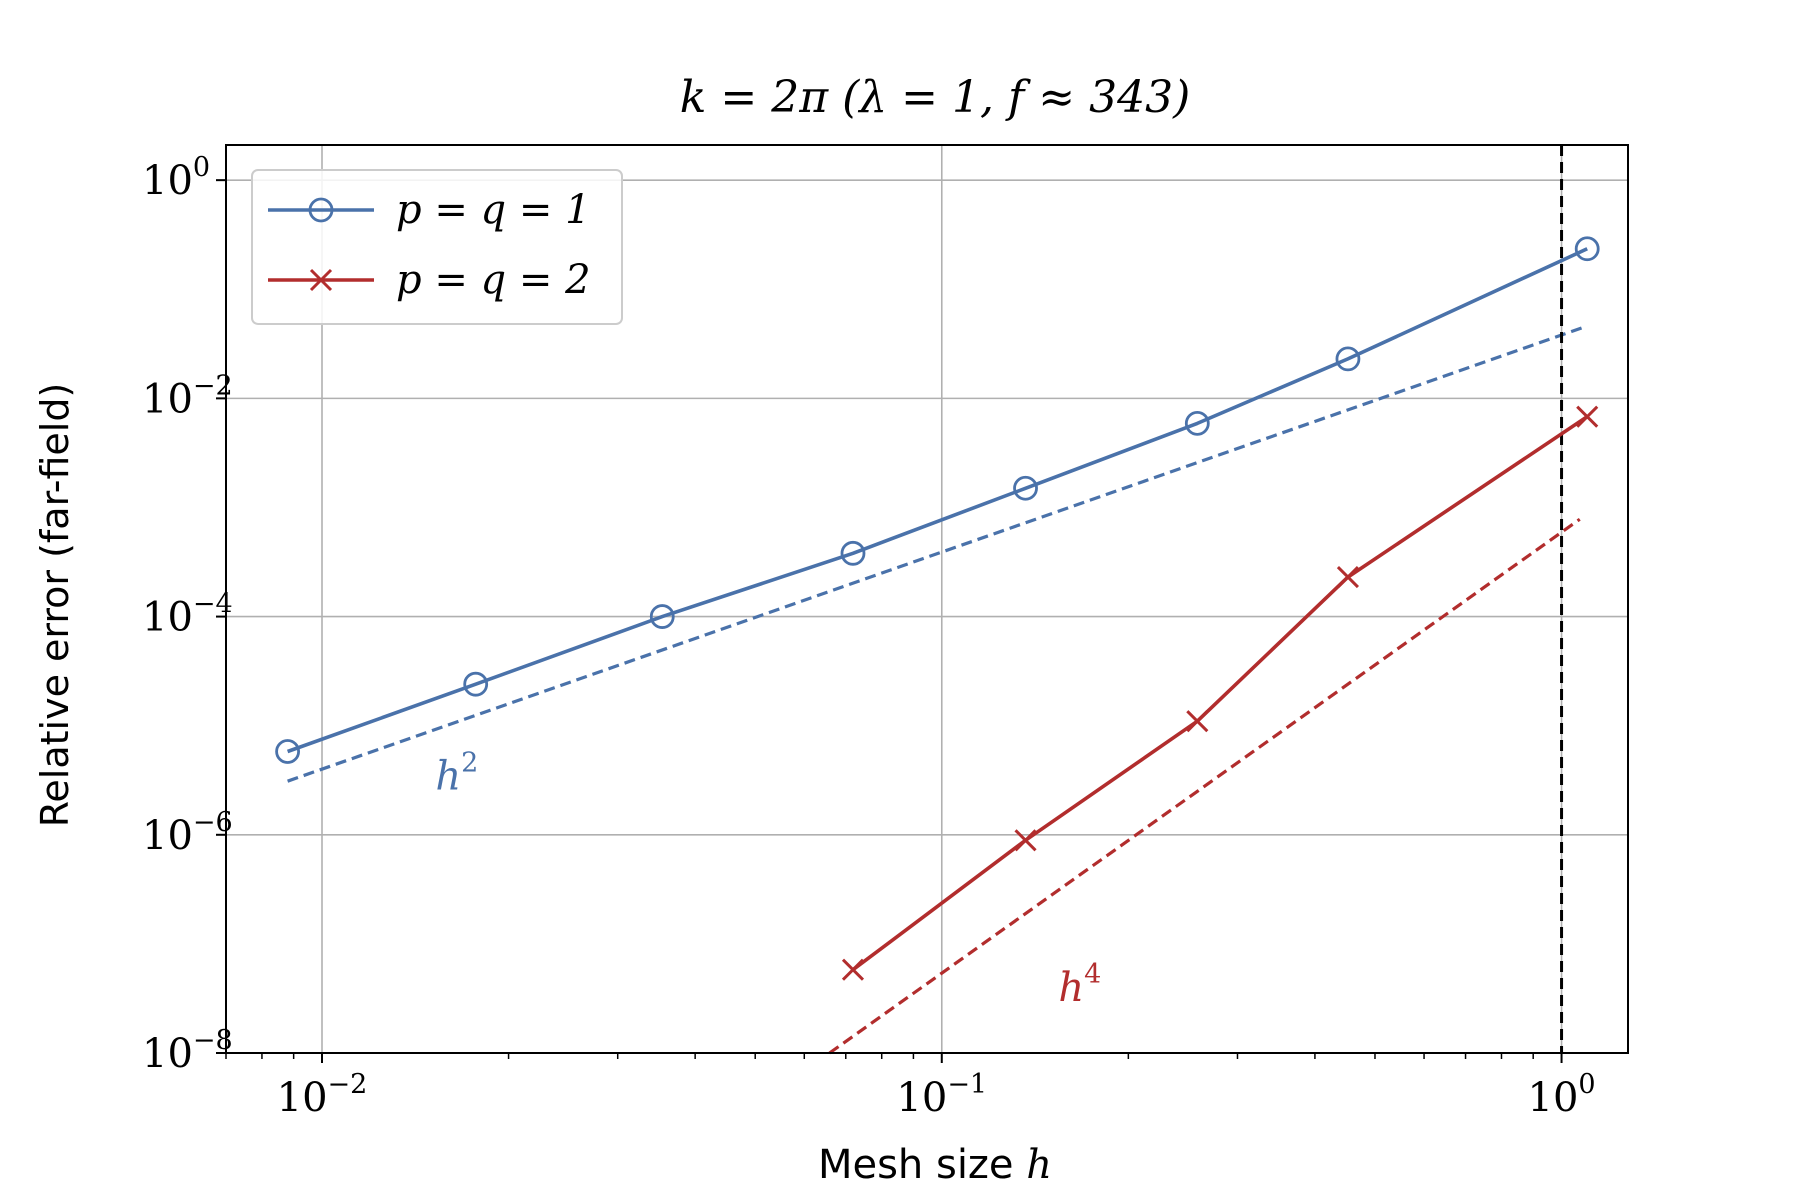 This screenshot has width=1800, height=1200. Describe the element at coordinates (201, 167) in the screenshot. I see `y-tick-label-exponent-4: 0` at that location.